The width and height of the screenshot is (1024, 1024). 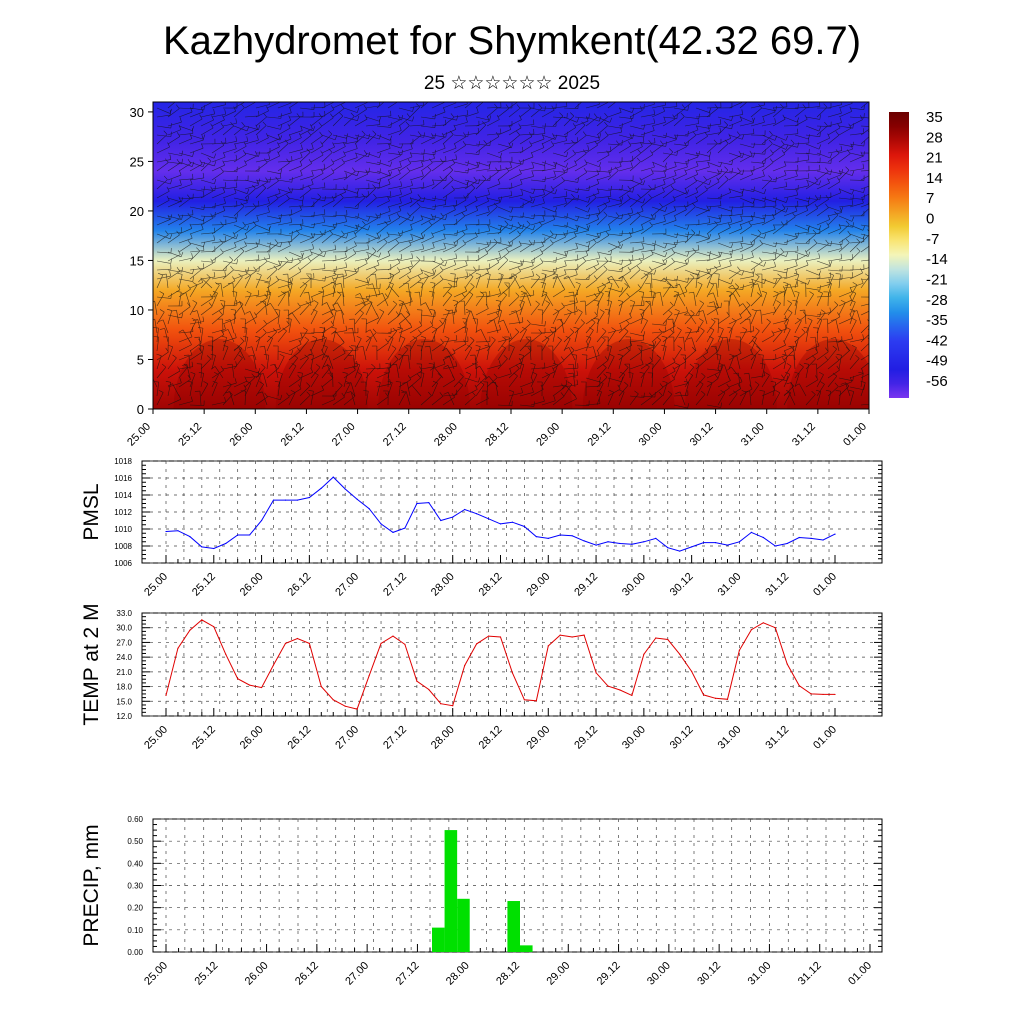 I want to click on y-tick-label: 33.0, so click(x=124, y=613).